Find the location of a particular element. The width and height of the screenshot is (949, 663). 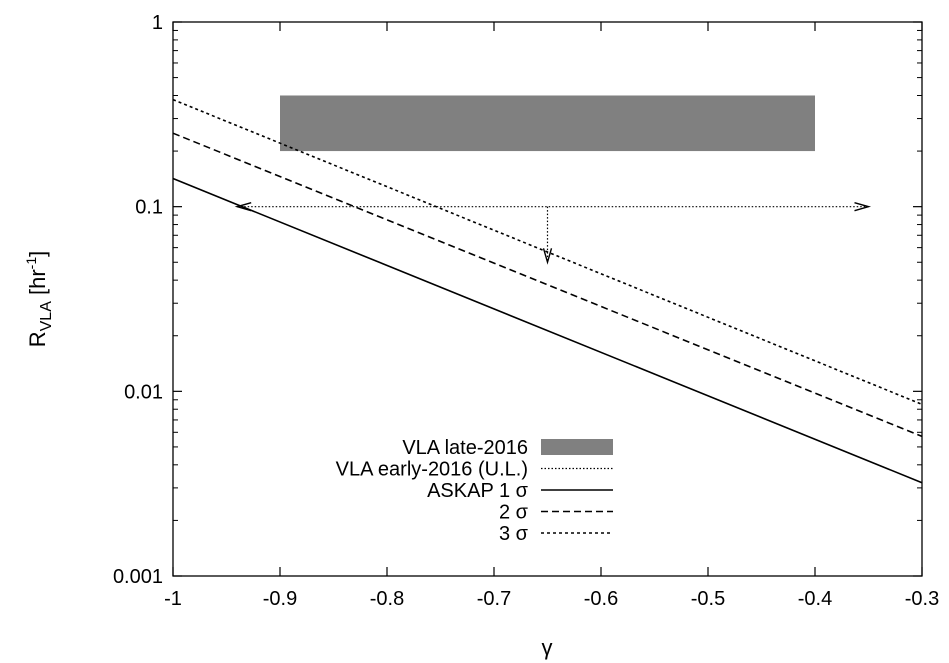

ul-down-arrow is located at coordinates (547, 256).